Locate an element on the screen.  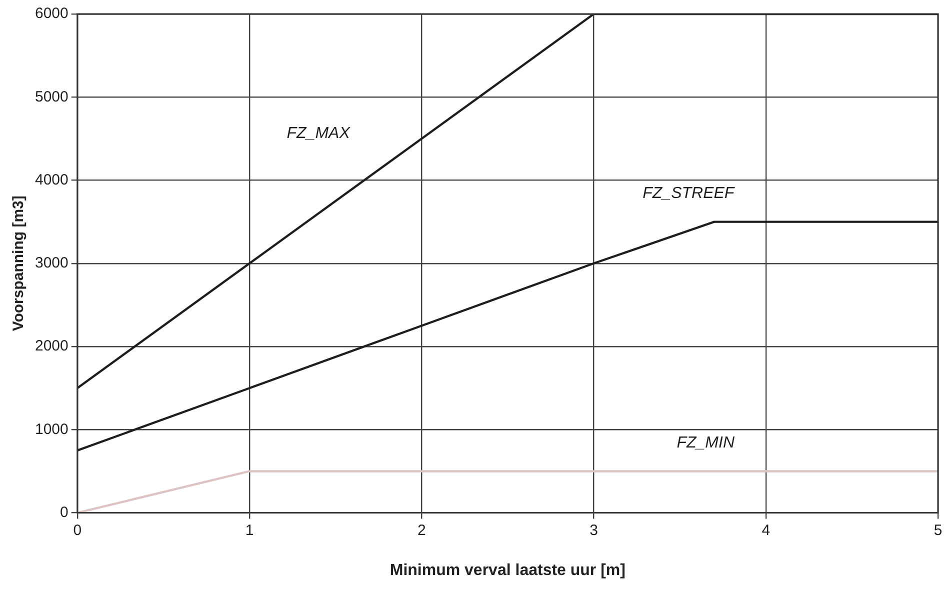
x-tick-label: 0 is located at coordinates (77, 530).